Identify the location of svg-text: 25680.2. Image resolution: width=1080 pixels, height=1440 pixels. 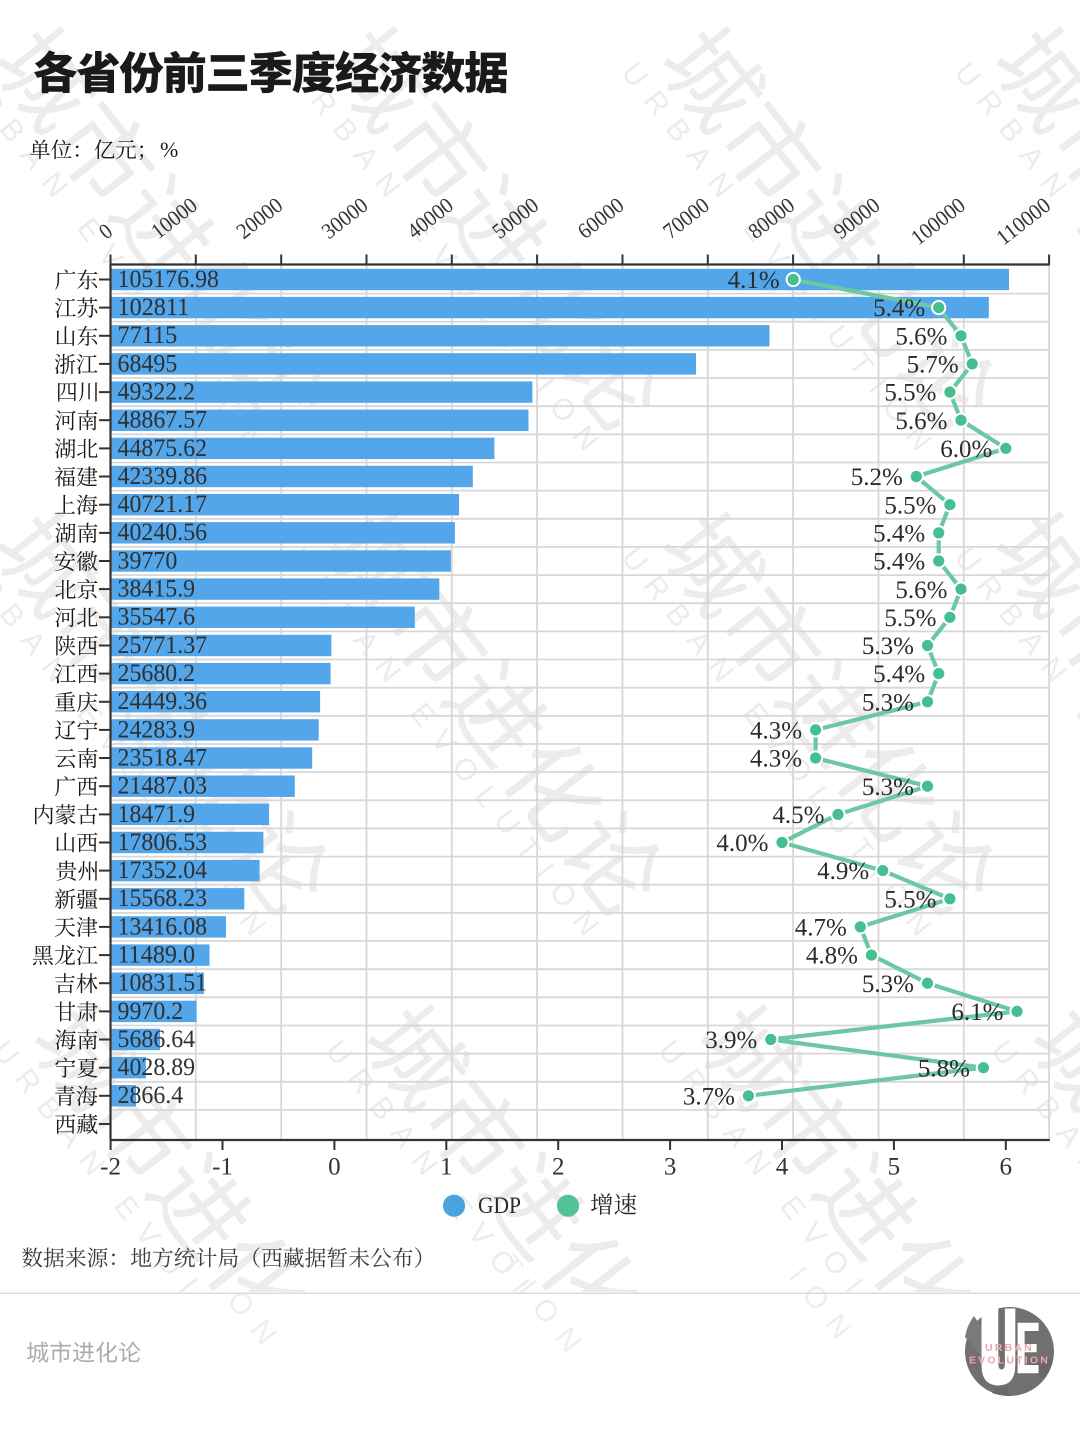
(157, 673).